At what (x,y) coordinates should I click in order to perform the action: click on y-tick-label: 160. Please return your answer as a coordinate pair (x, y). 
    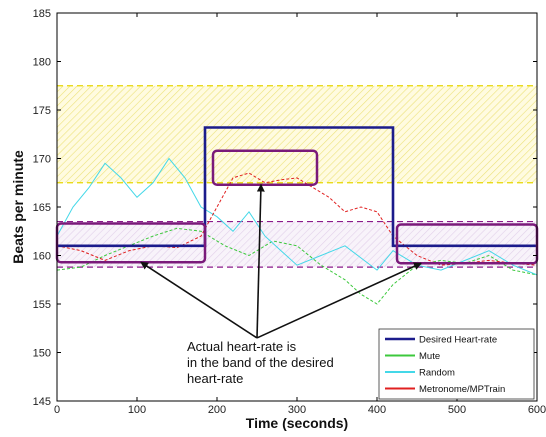
    Looking at the image, I should click on (42, 257).